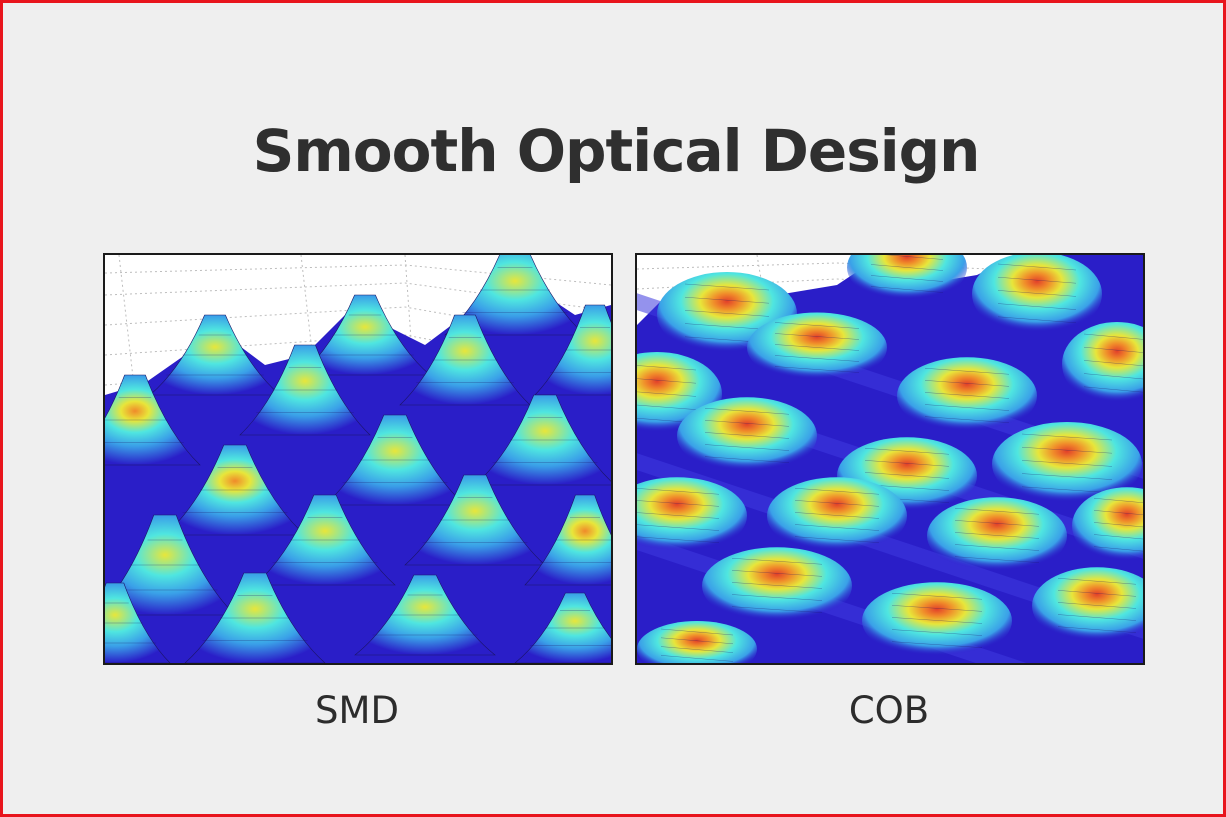  I want to click on slide-title: Smooth Optical Design, so click(616, 151).